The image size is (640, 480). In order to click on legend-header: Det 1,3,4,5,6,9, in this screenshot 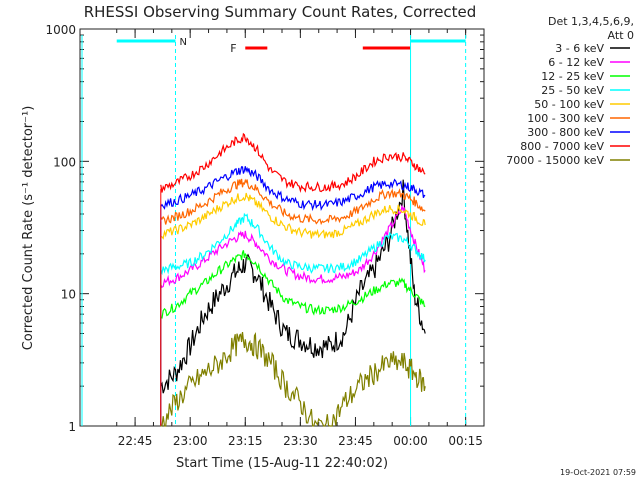, I will do `click(591, 21)`.